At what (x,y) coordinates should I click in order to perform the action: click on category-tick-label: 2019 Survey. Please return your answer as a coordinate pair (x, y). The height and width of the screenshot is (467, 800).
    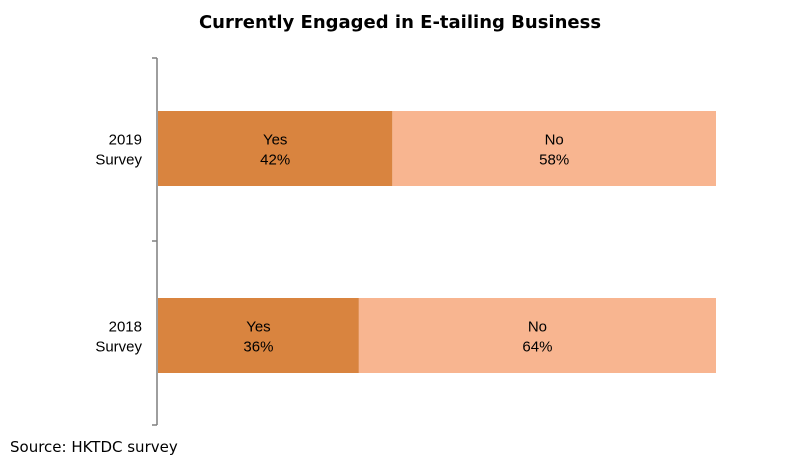
    Looking at the image, I should click on (118, 150).